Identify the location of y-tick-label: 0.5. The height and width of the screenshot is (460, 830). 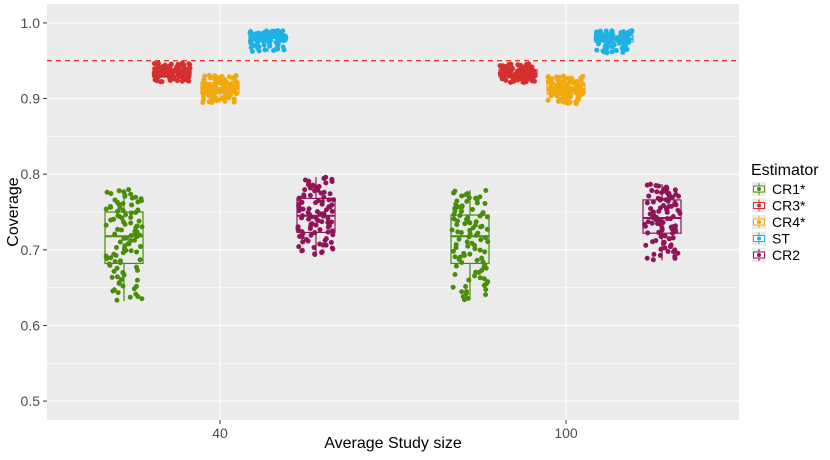
(31, 401).